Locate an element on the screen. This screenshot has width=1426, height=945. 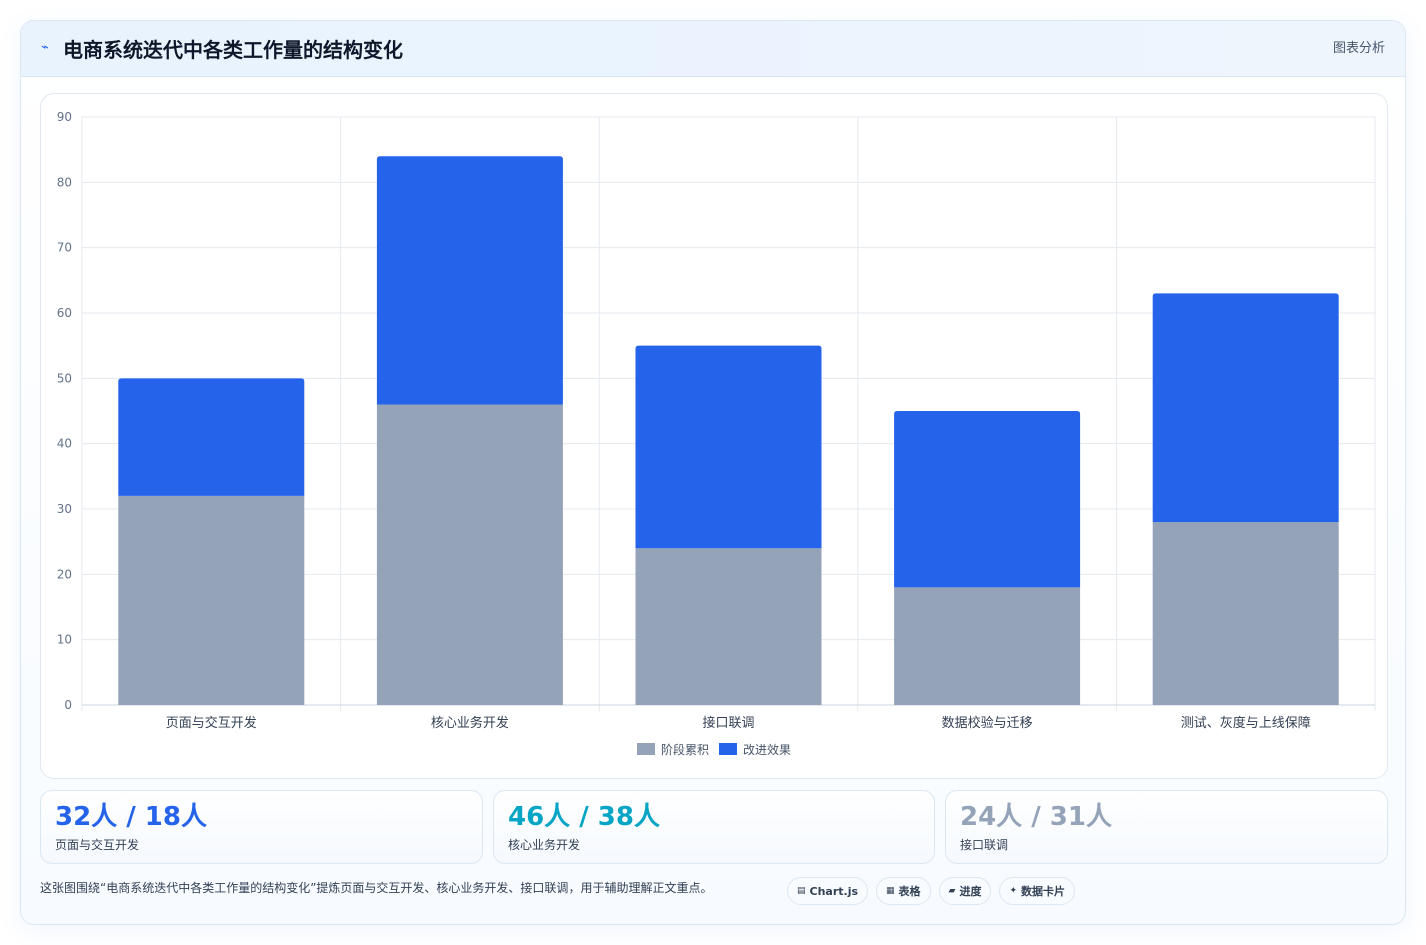
x-tick-label: 页面与交互开发 is located at coordinates (211, 723).